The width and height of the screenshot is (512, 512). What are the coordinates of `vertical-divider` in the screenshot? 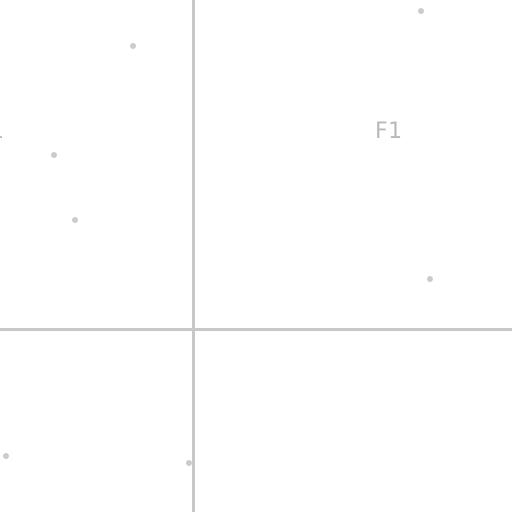 It's located at (193, 256).